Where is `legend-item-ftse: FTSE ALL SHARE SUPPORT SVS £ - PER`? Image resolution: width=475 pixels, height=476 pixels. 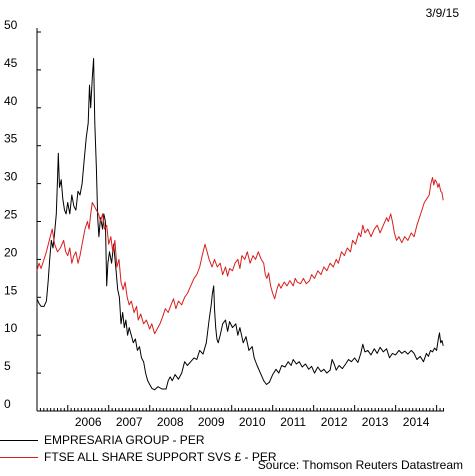 legend-item-ftse: FTSE ALL SHARE SUPPORT SVS £ - PER is located at coordinates (138, 457).